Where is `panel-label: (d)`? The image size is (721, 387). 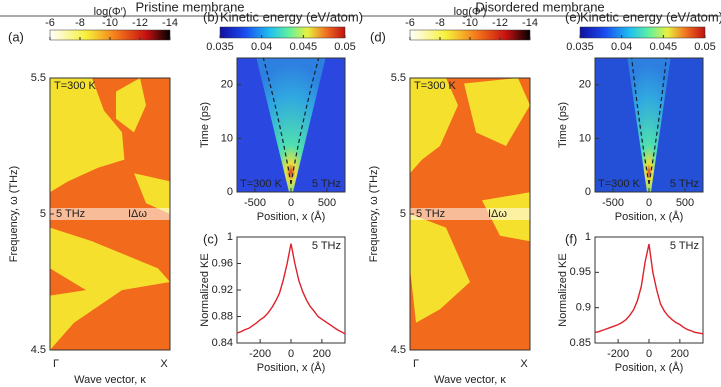
panel-label: (d) is located at coordinates (378, 36).